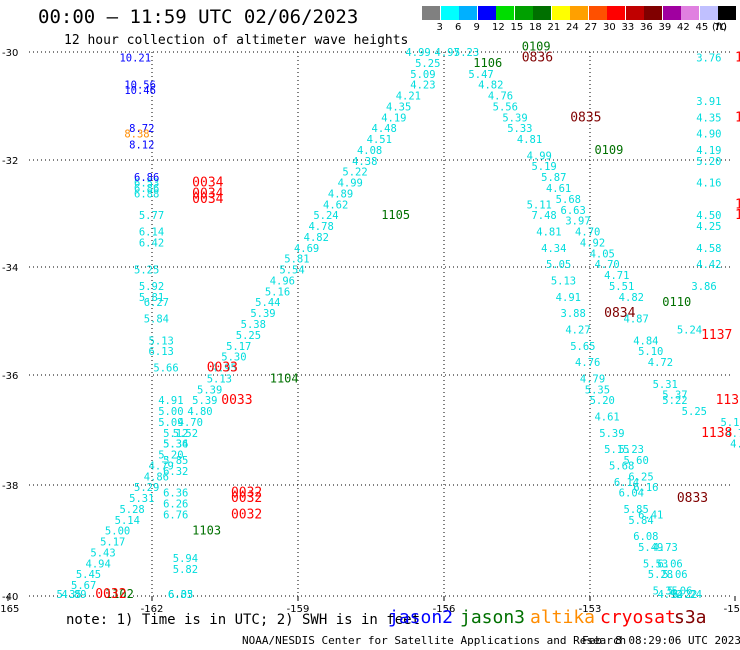  What do you see at coordinates (606, 265) in the screenshot?
I see `swh-label: 4.70` at bounding box center [606, 265].